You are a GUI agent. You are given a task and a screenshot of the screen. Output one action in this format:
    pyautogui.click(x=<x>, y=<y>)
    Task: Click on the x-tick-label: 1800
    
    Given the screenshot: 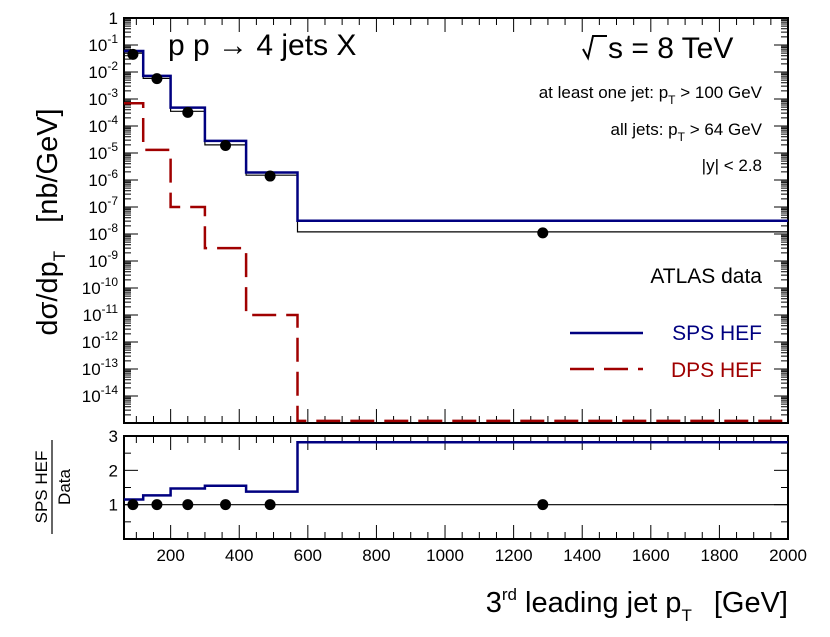 What is the action you would take?
    pyautogui.click(x=719, y=555)
    